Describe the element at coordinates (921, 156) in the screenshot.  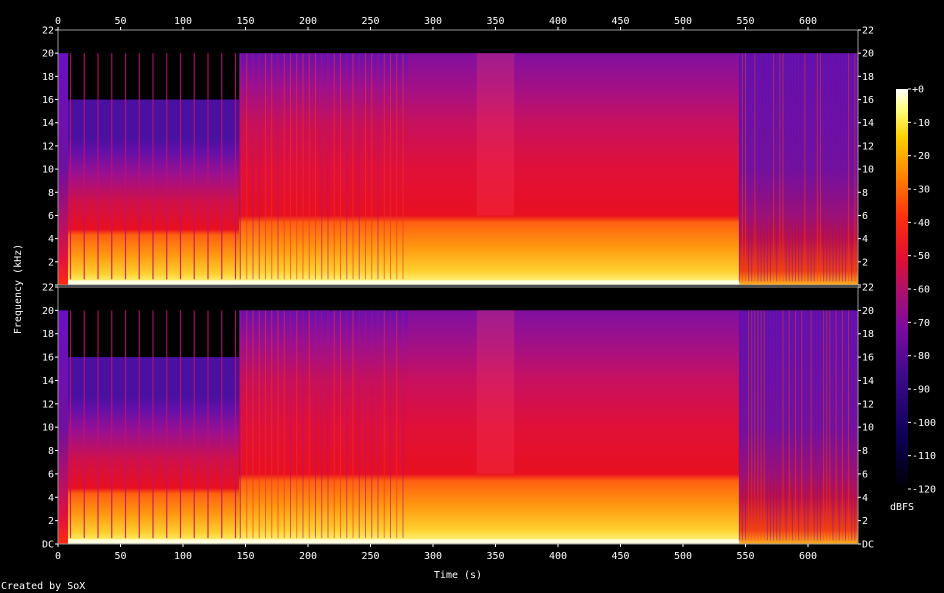
I see `colorbar-tick-label: -20` at that location.